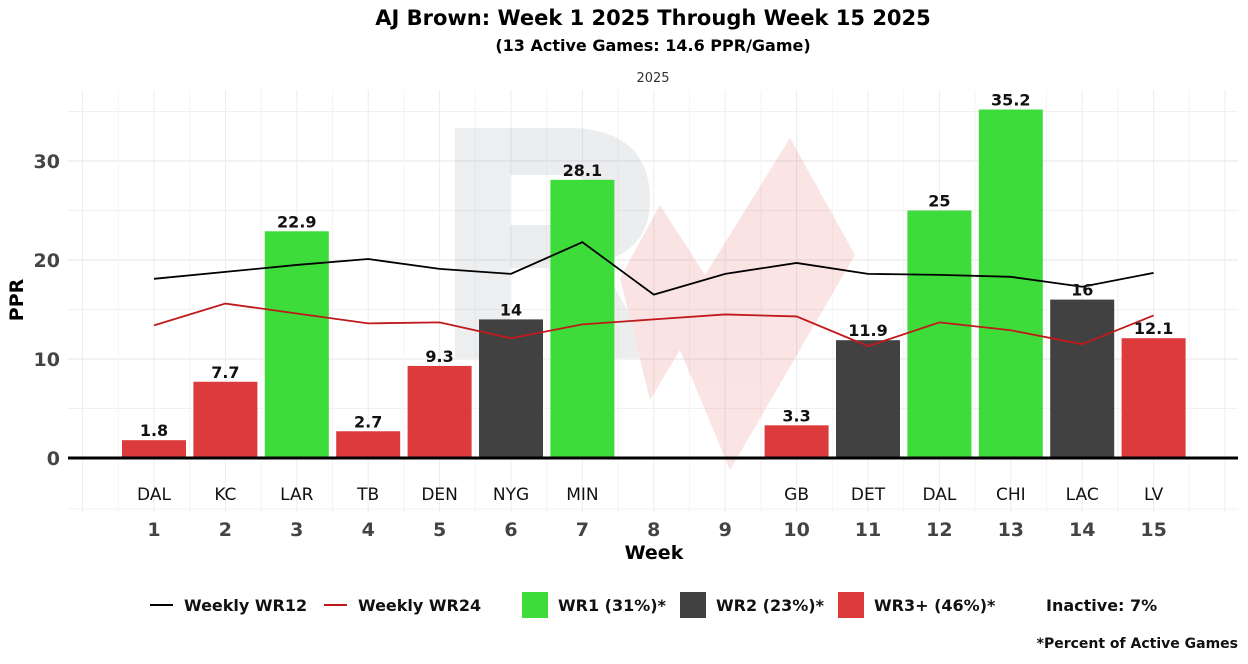 This screenshot has height=664, width=1248. What do you see at coordinates (296, 221) in the screenshot?
I see `bar-label-week-3: 22.9` at bounding box center [296, 221].